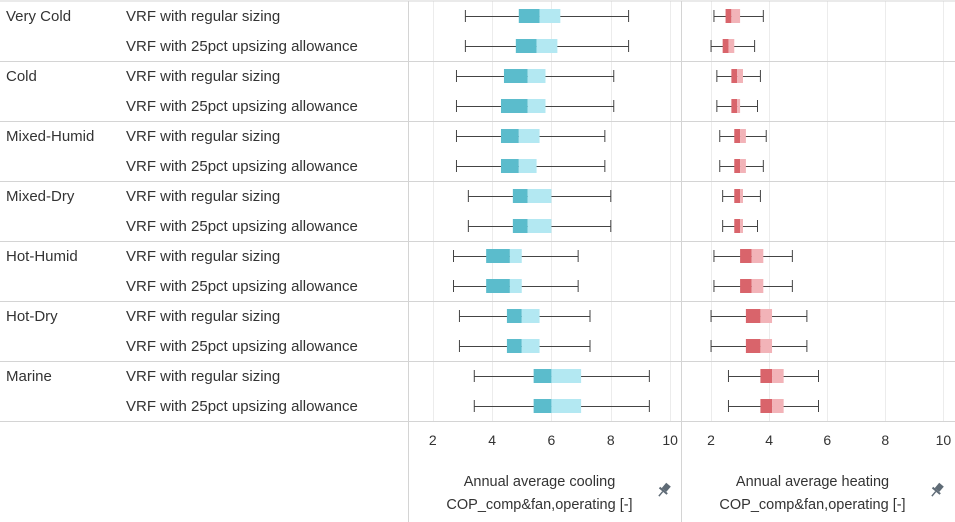 The height and width of the screenshot is (522, 955). What do you see at coordinates (812, 482) in the screenshot?
I see `axis-title-line: Annual average heating` at bounding box center [812, 482].